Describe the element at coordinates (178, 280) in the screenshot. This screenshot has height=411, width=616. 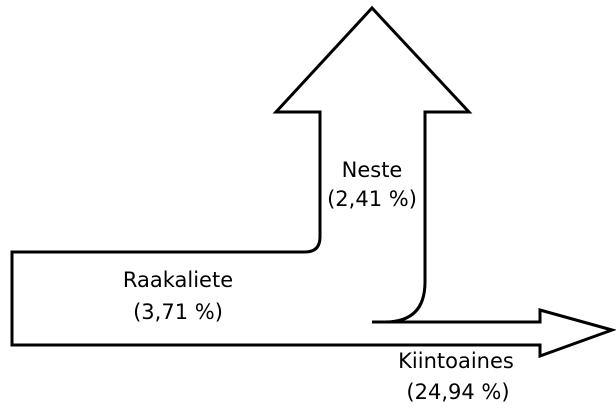
I see `flow-label: Raakaliete` at that location.